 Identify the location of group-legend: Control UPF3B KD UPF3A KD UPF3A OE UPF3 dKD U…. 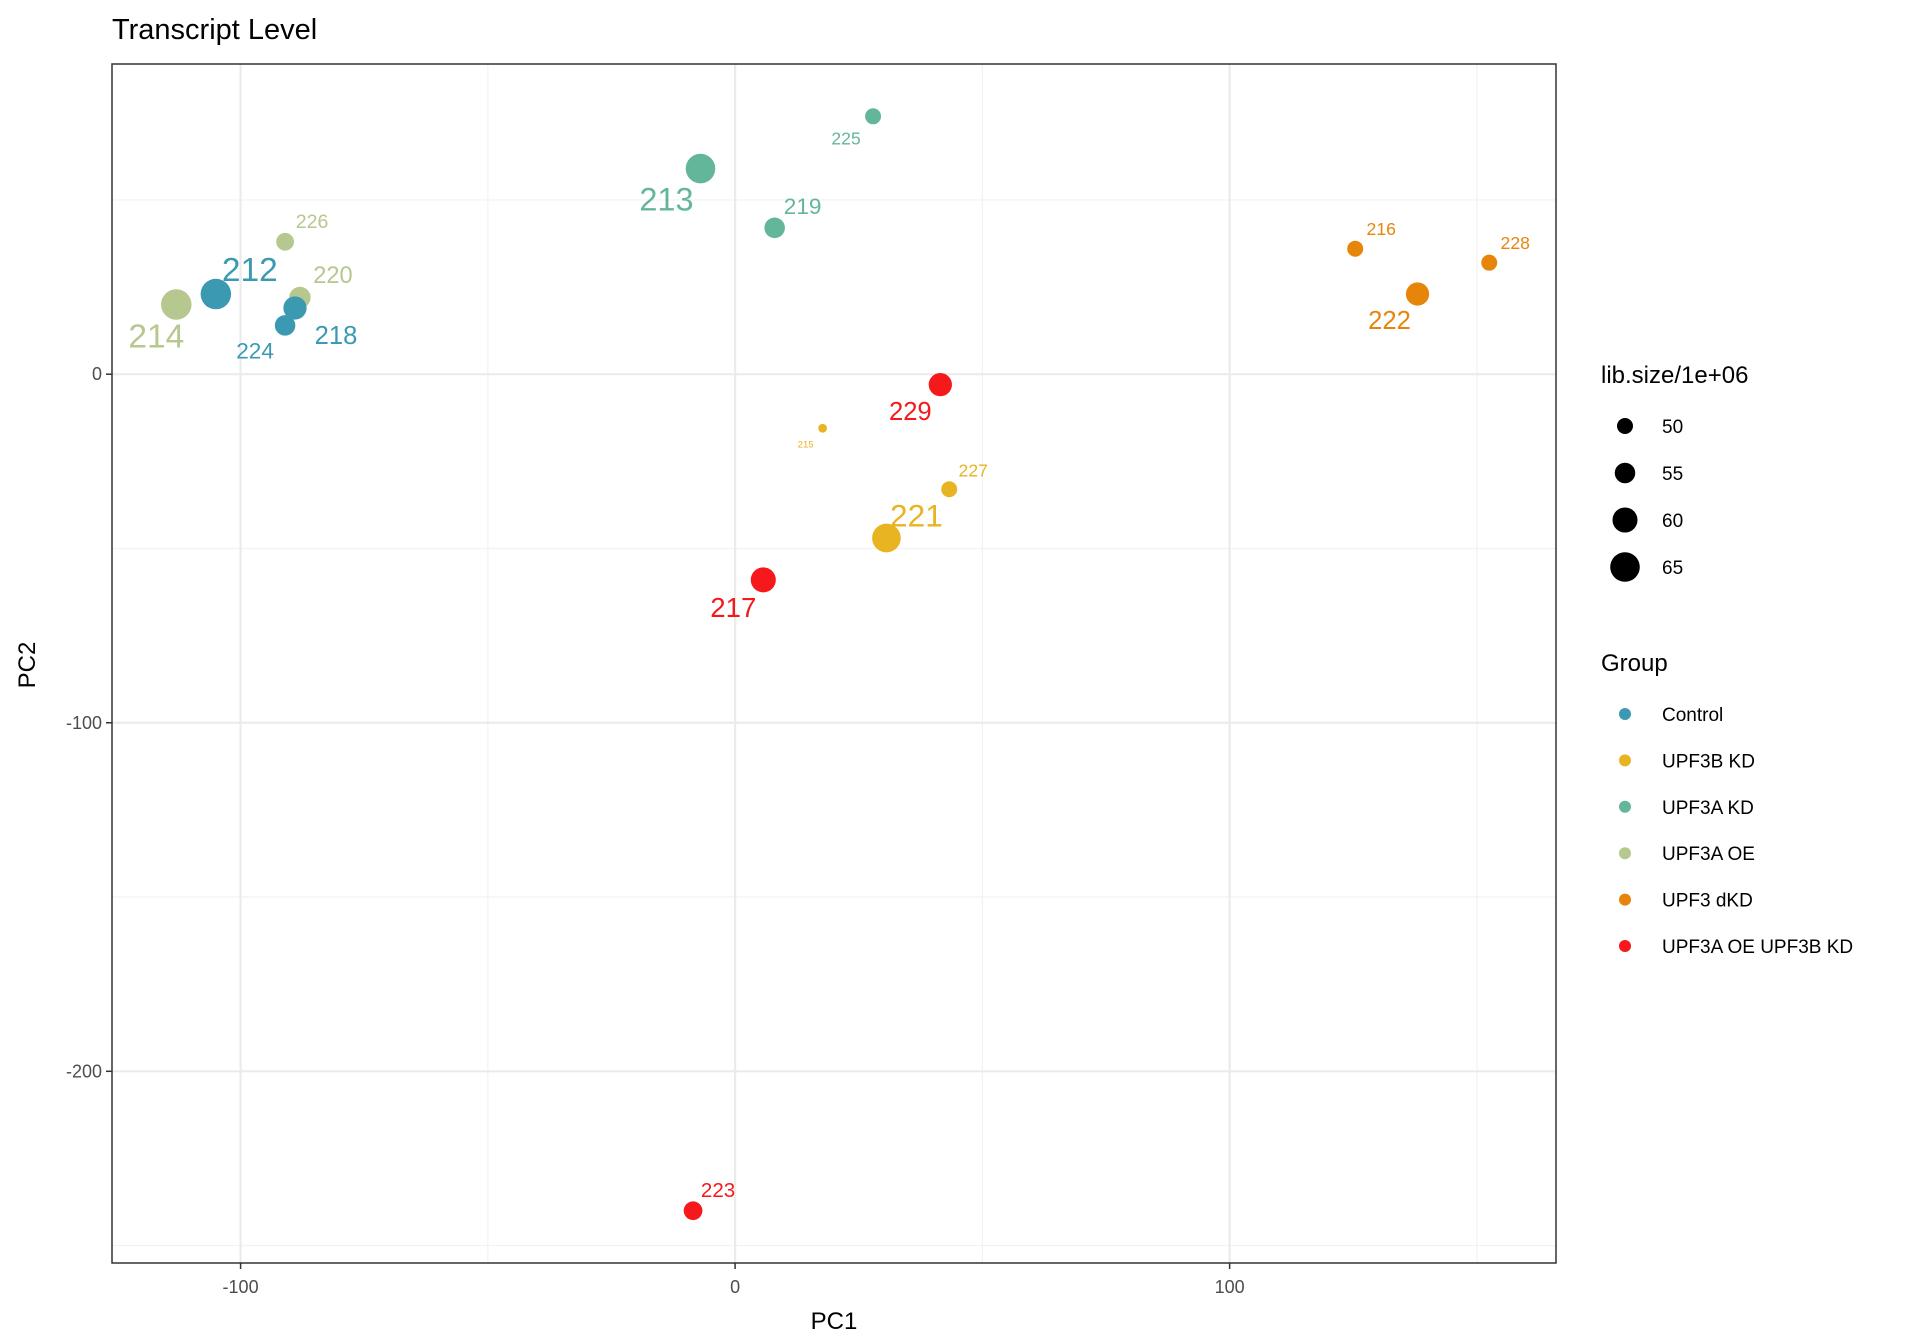
(1736, 831).